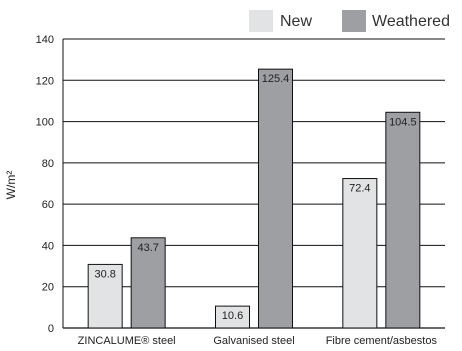  Describe the element at coordinates (411, 21) in the screenshot. I see `legend-label-weathered: Weathered` at that location.